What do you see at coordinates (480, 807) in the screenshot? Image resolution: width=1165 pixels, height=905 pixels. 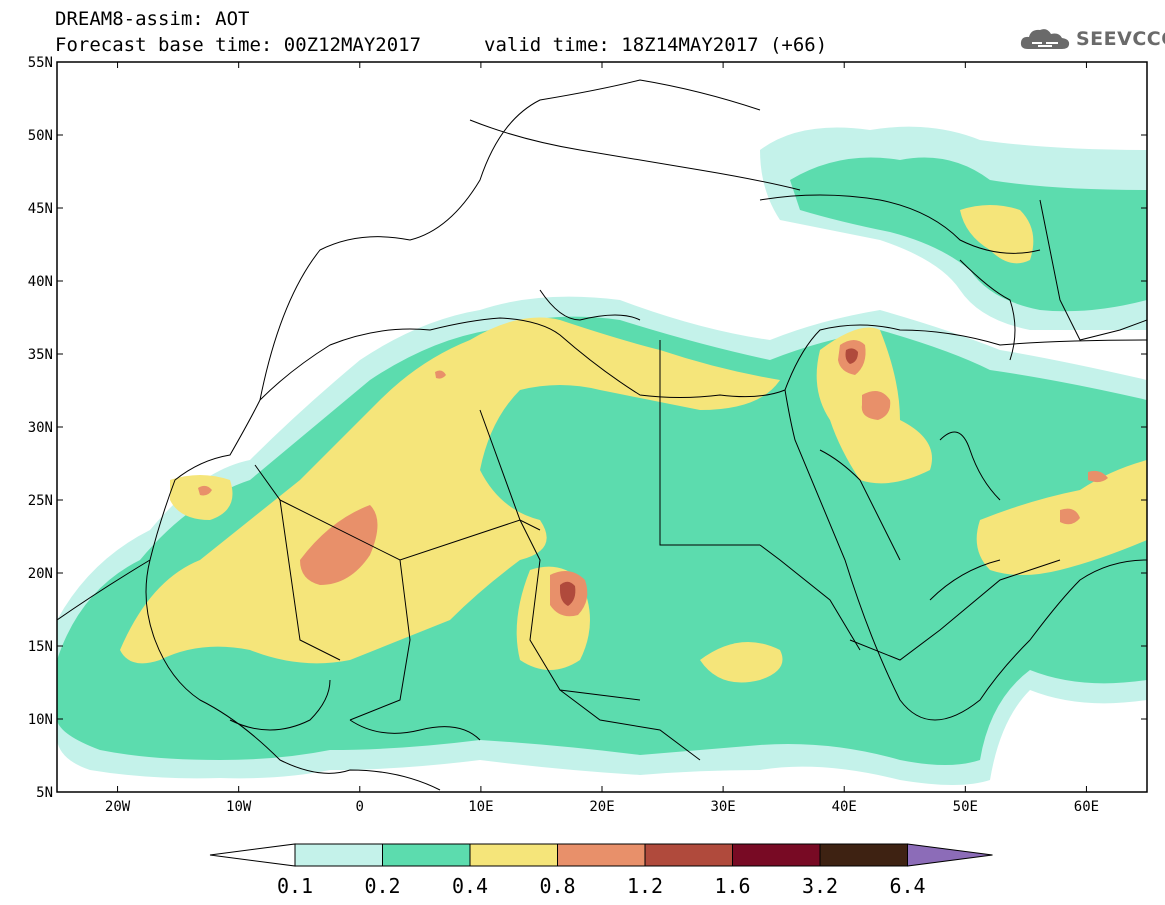 I see `lon-tick-label: 10E` at bounding box center [480, 807].